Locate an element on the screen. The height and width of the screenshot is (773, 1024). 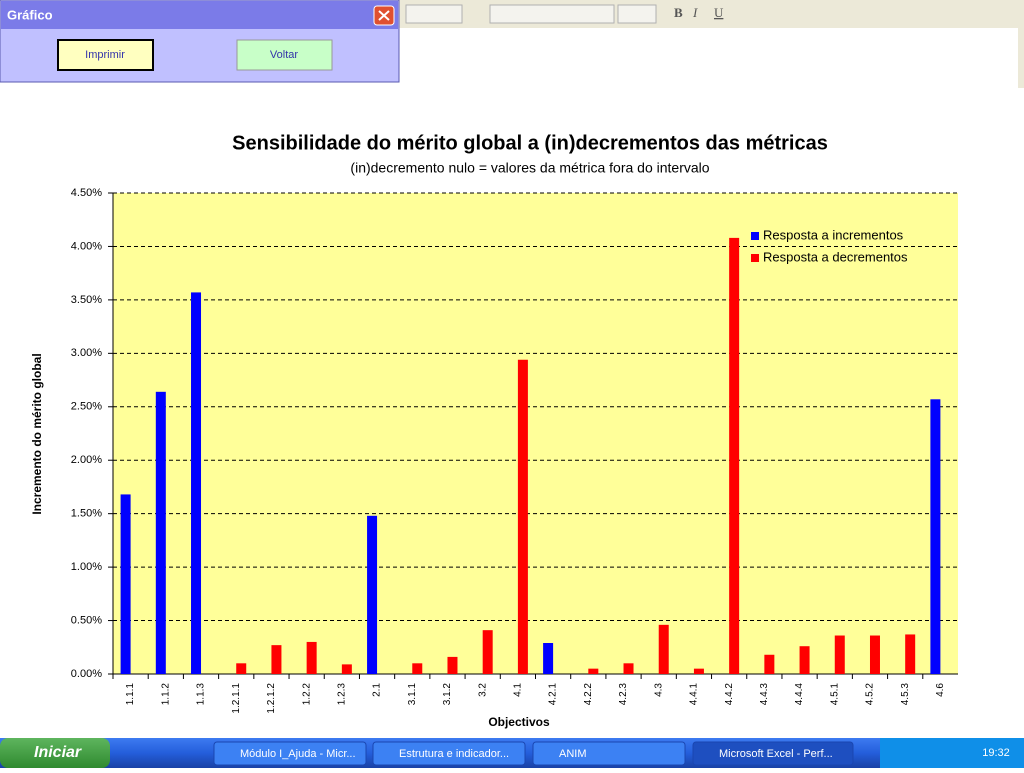
y-tick-label: 1.00% is located at coordinates (86, 567).